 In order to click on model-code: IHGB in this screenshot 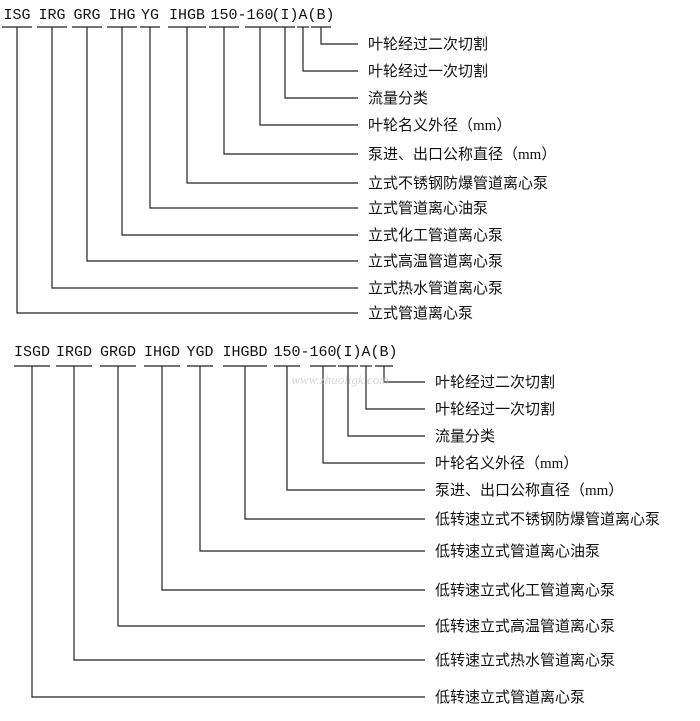, I will do `click(187, 15)`.